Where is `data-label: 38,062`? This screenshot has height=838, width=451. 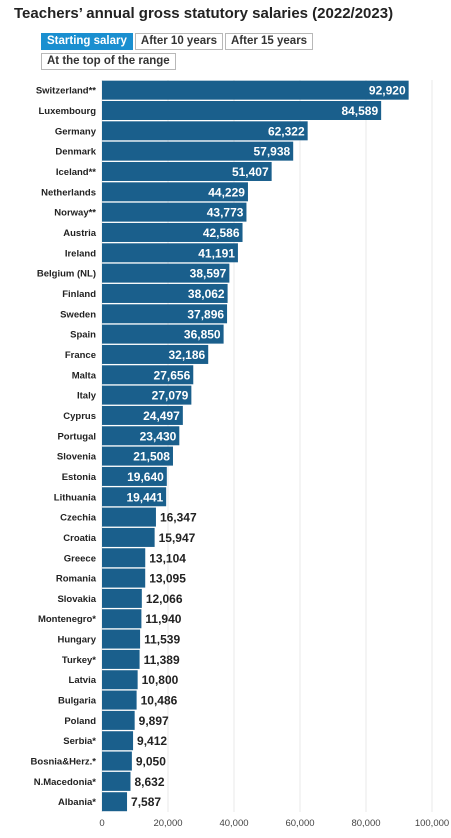 data-label: 38,062 is located at coordinates (206, 294).